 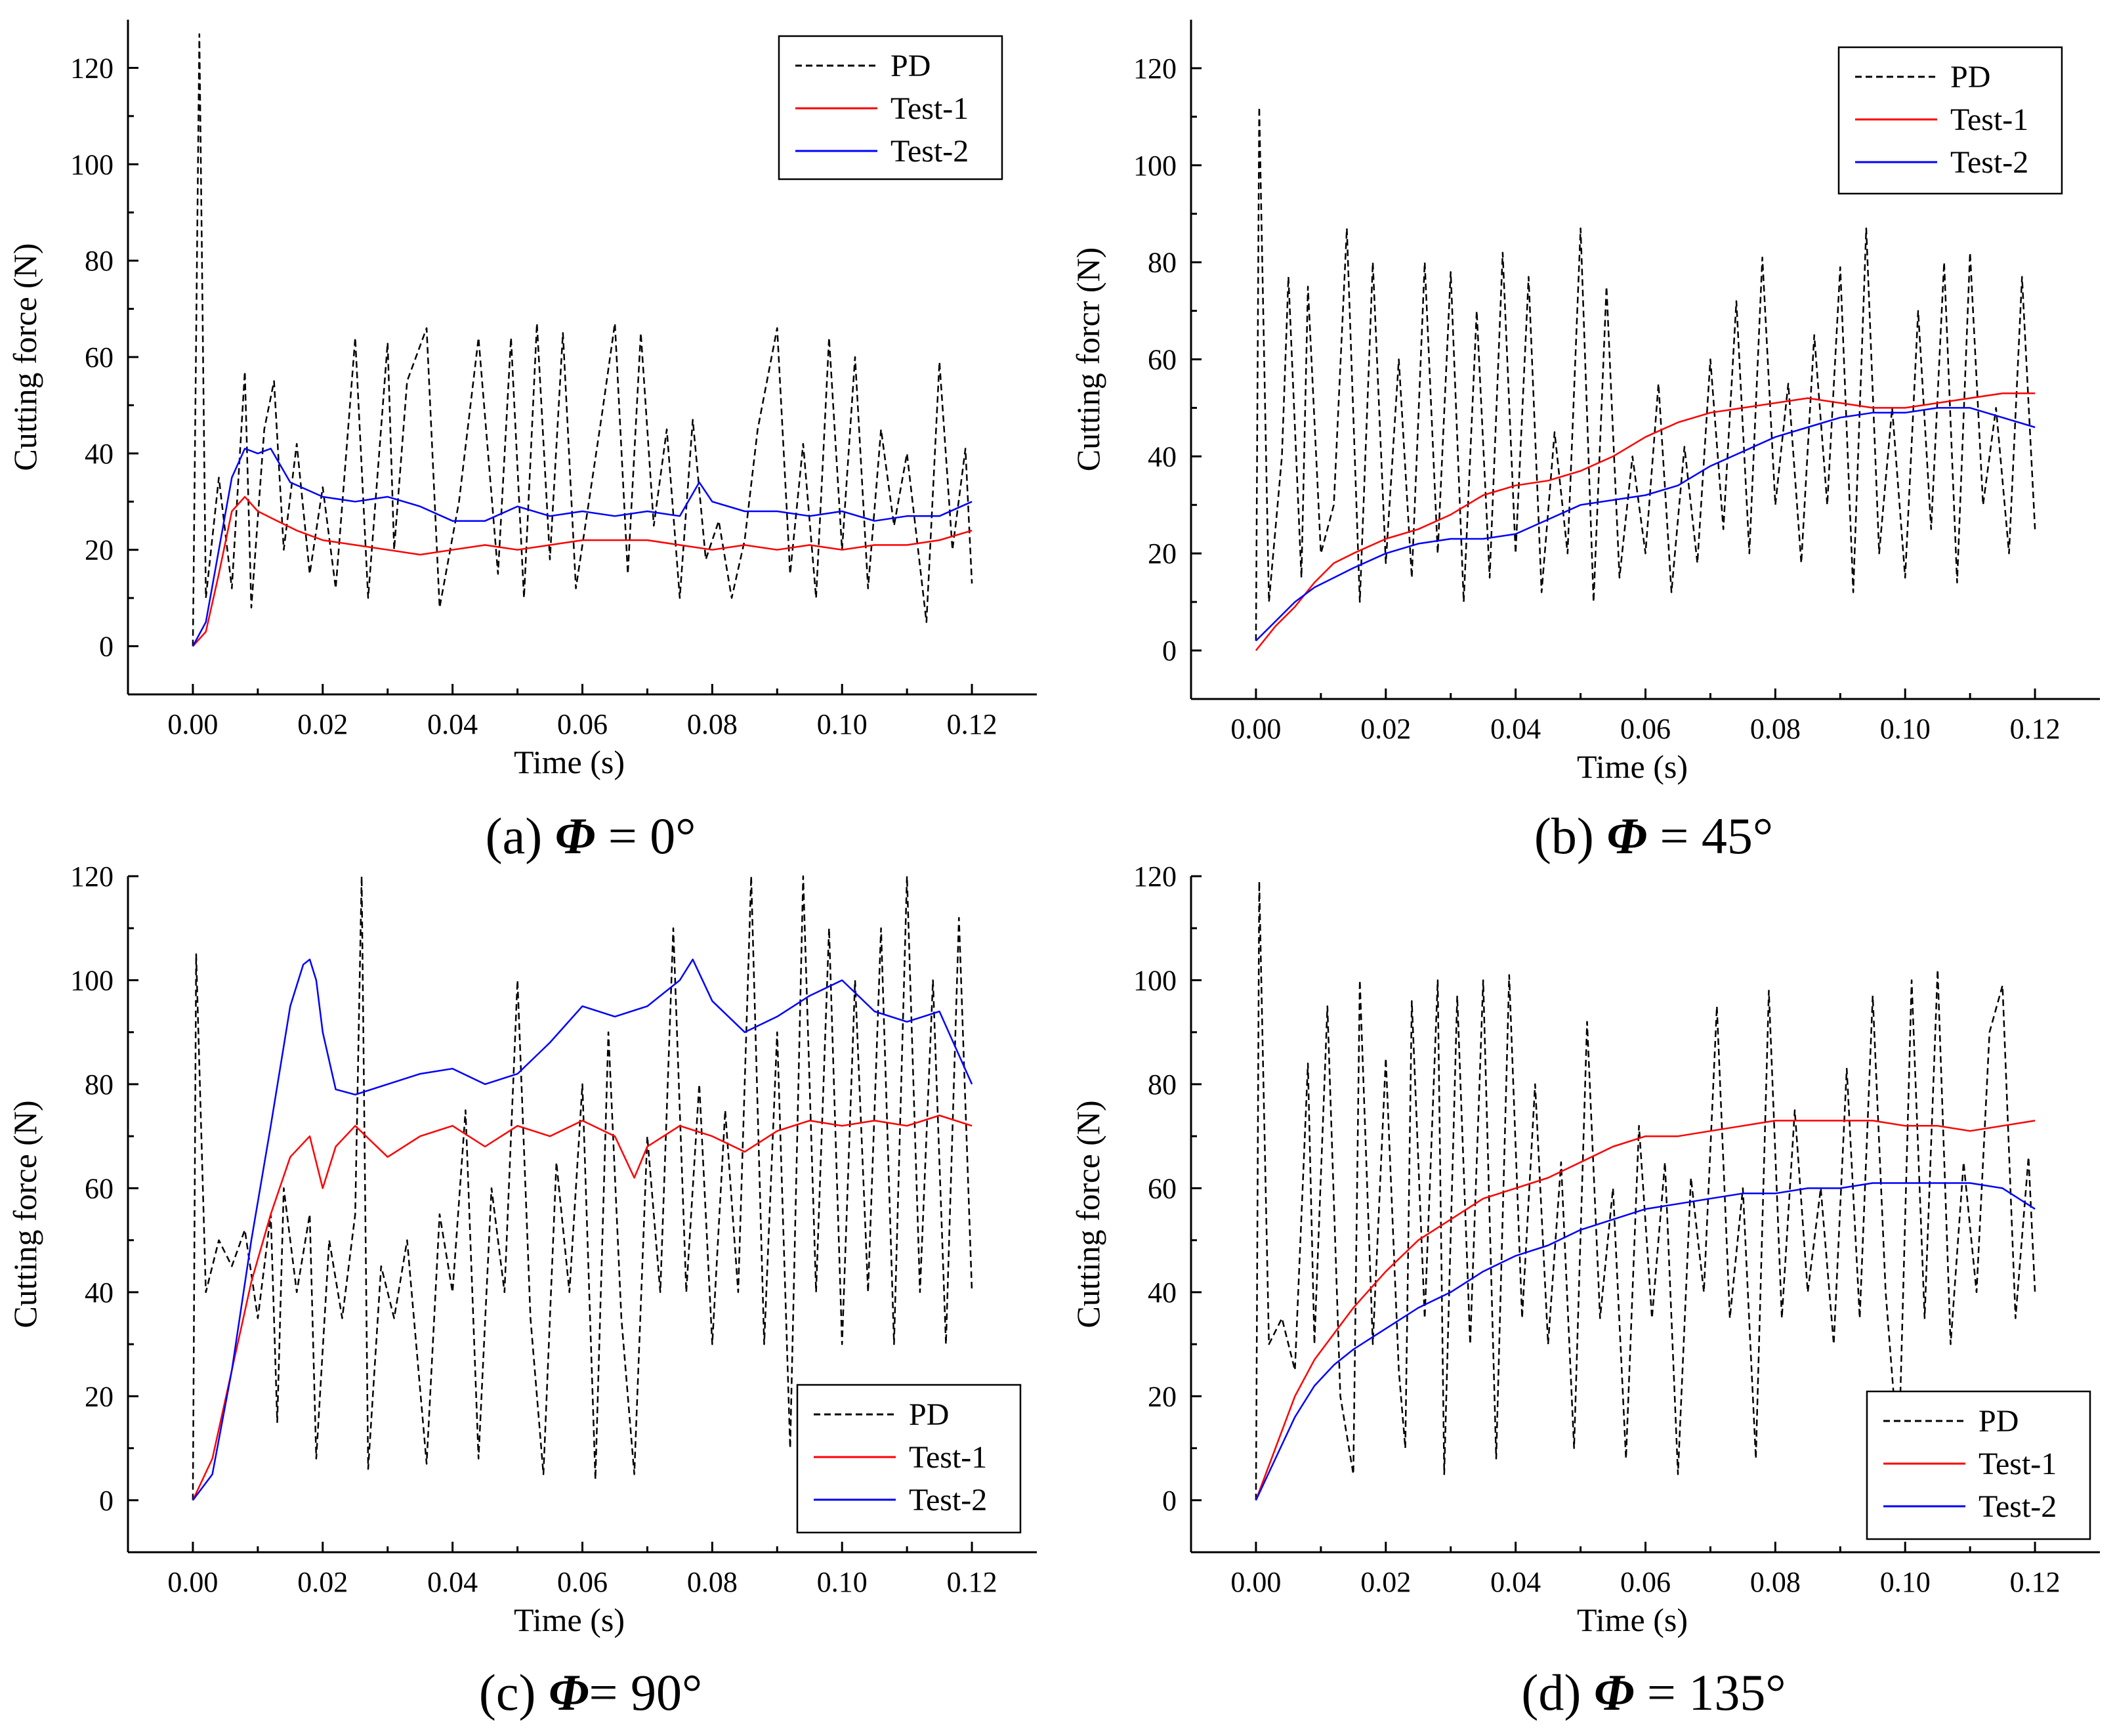 I want to click on y-axis-label: Cutting forcr (N), so click(x=1088, y=359).